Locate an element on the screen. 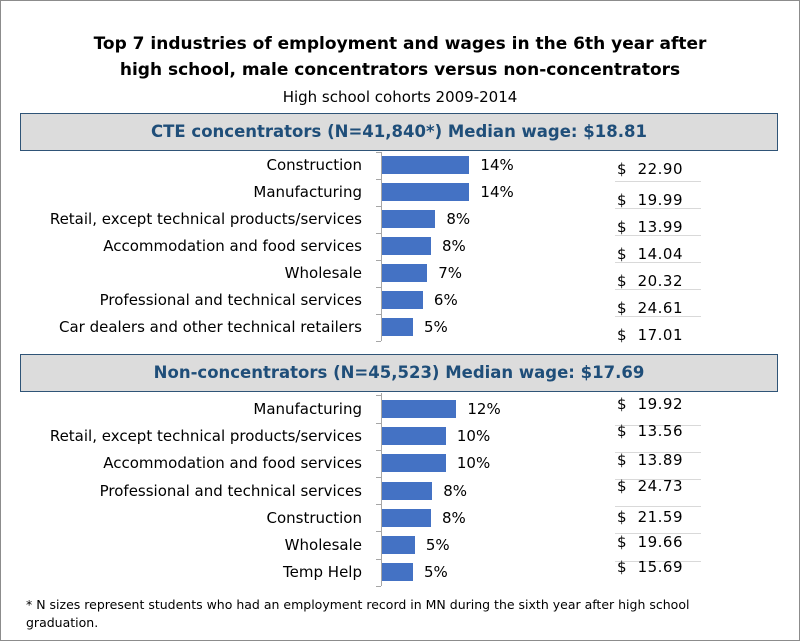 This screenshot has height=641, width=800. data-label: 6% is located at coordinates (445, 300).